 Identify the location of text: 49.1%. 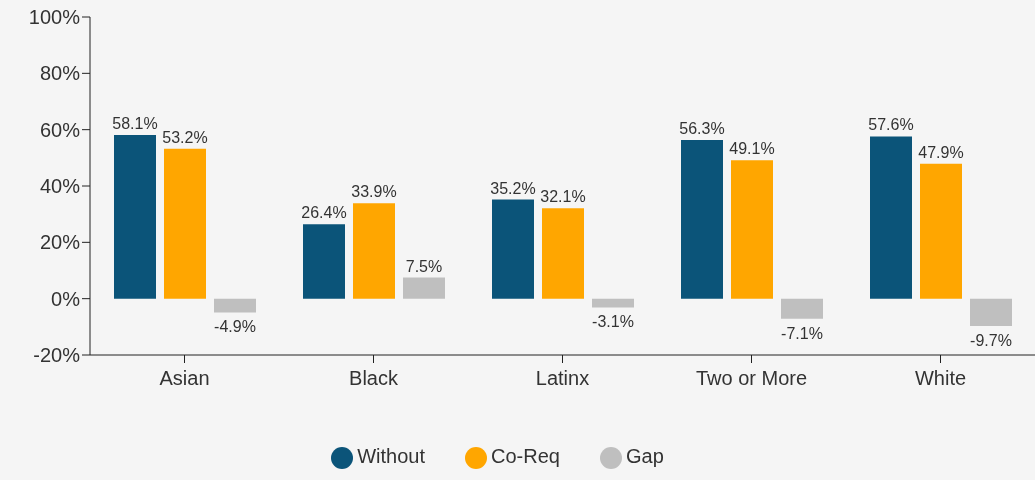
(752, 149).